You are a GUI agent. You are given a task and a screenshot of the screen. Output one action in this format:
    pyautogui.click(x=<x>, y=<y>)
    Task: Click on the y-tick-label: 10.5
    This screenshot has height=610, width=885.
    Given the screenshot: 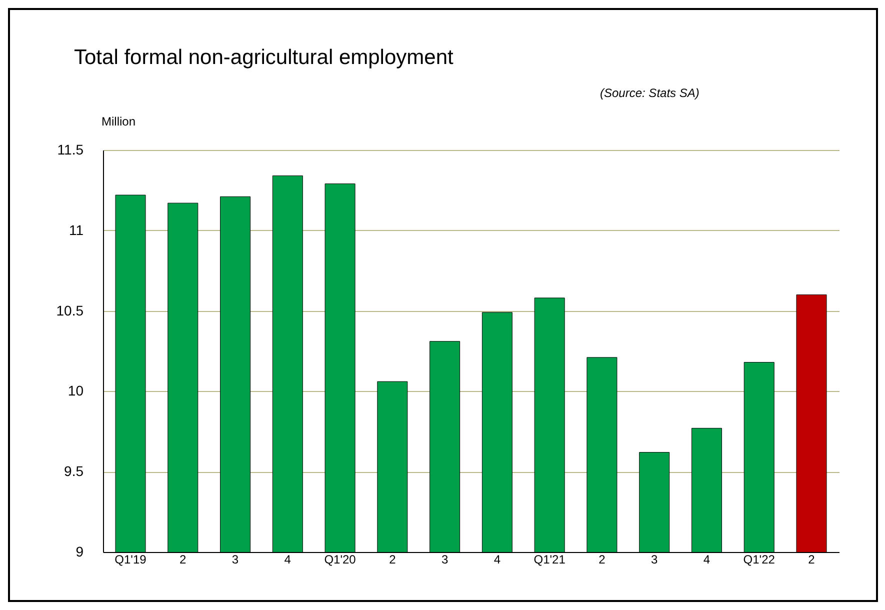 What is the action you would take?
    pyautogui.click(x=70, y=310)
    